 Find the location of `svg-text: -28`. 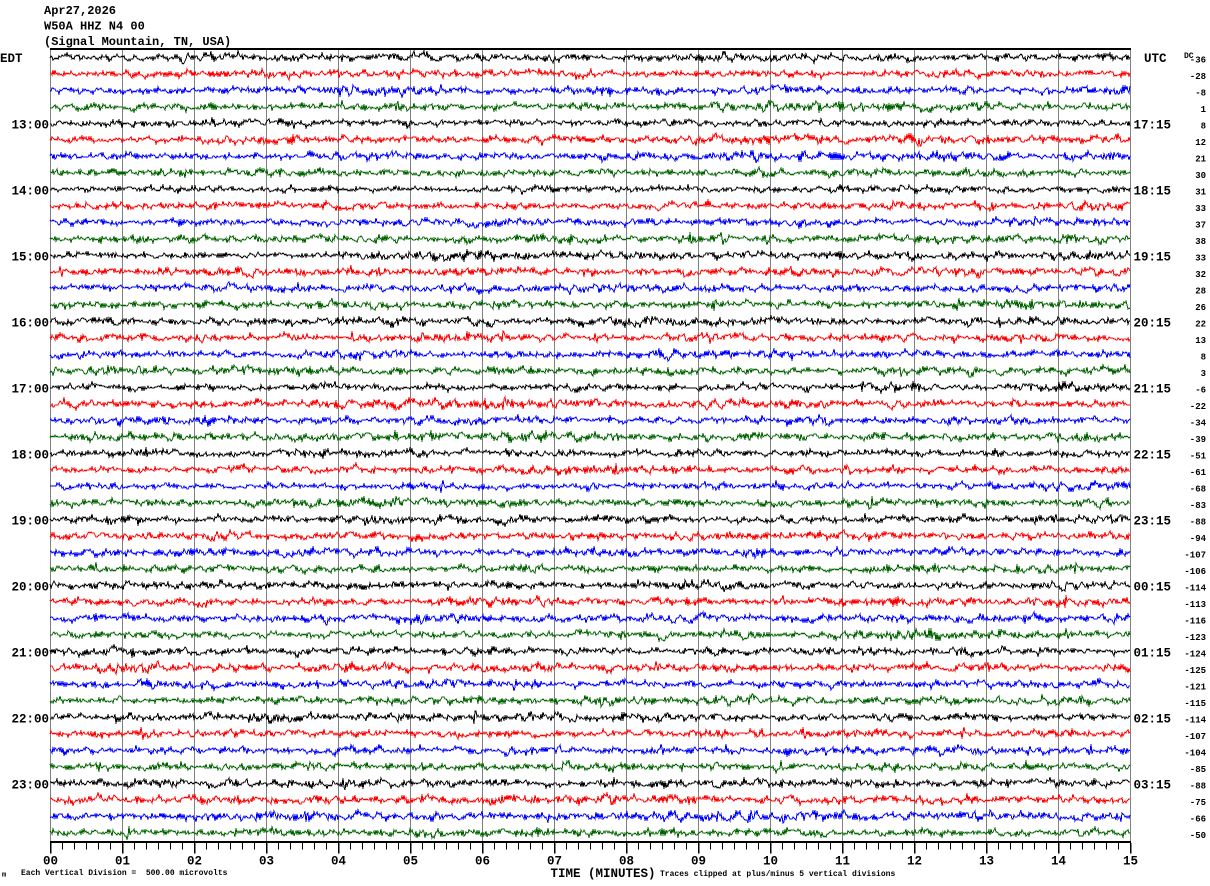

svg-text: -28 is located at coordinates (1198, 77).